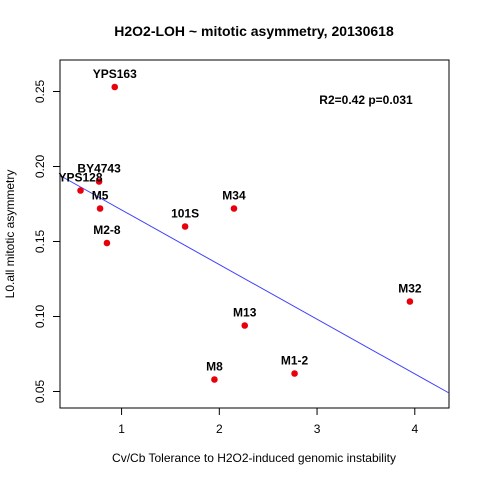  What do you see at coordinates (410, 289) in the screenshot?
I see `point-label: M32` at bounding box center [410, 289].